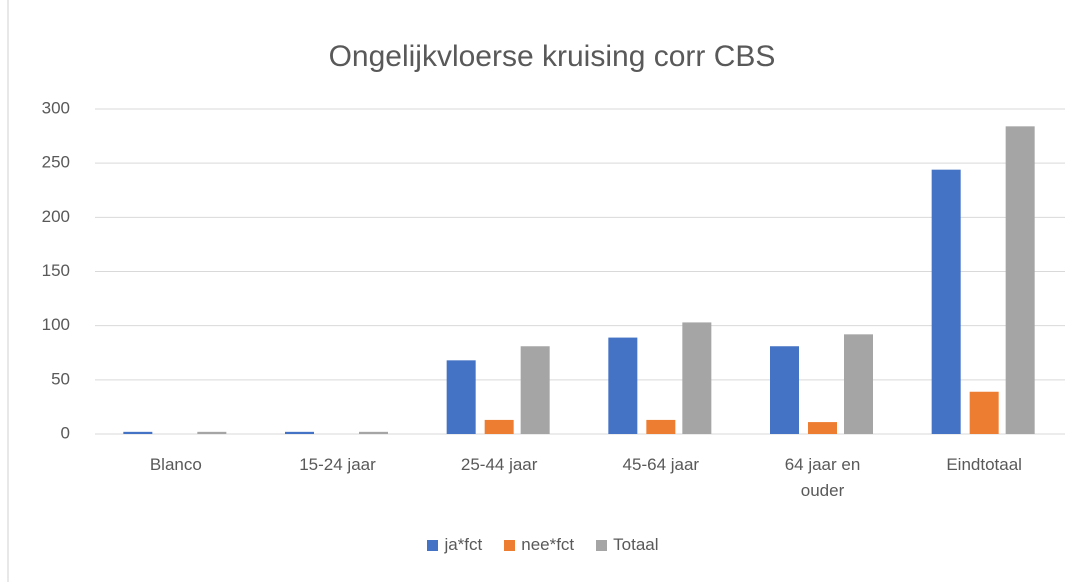 The width and height of the screenshot is (1086, 582). Describe the element at coordinates (56, 324) in the screenshot. I see `y-tick-label: 100` at that location.